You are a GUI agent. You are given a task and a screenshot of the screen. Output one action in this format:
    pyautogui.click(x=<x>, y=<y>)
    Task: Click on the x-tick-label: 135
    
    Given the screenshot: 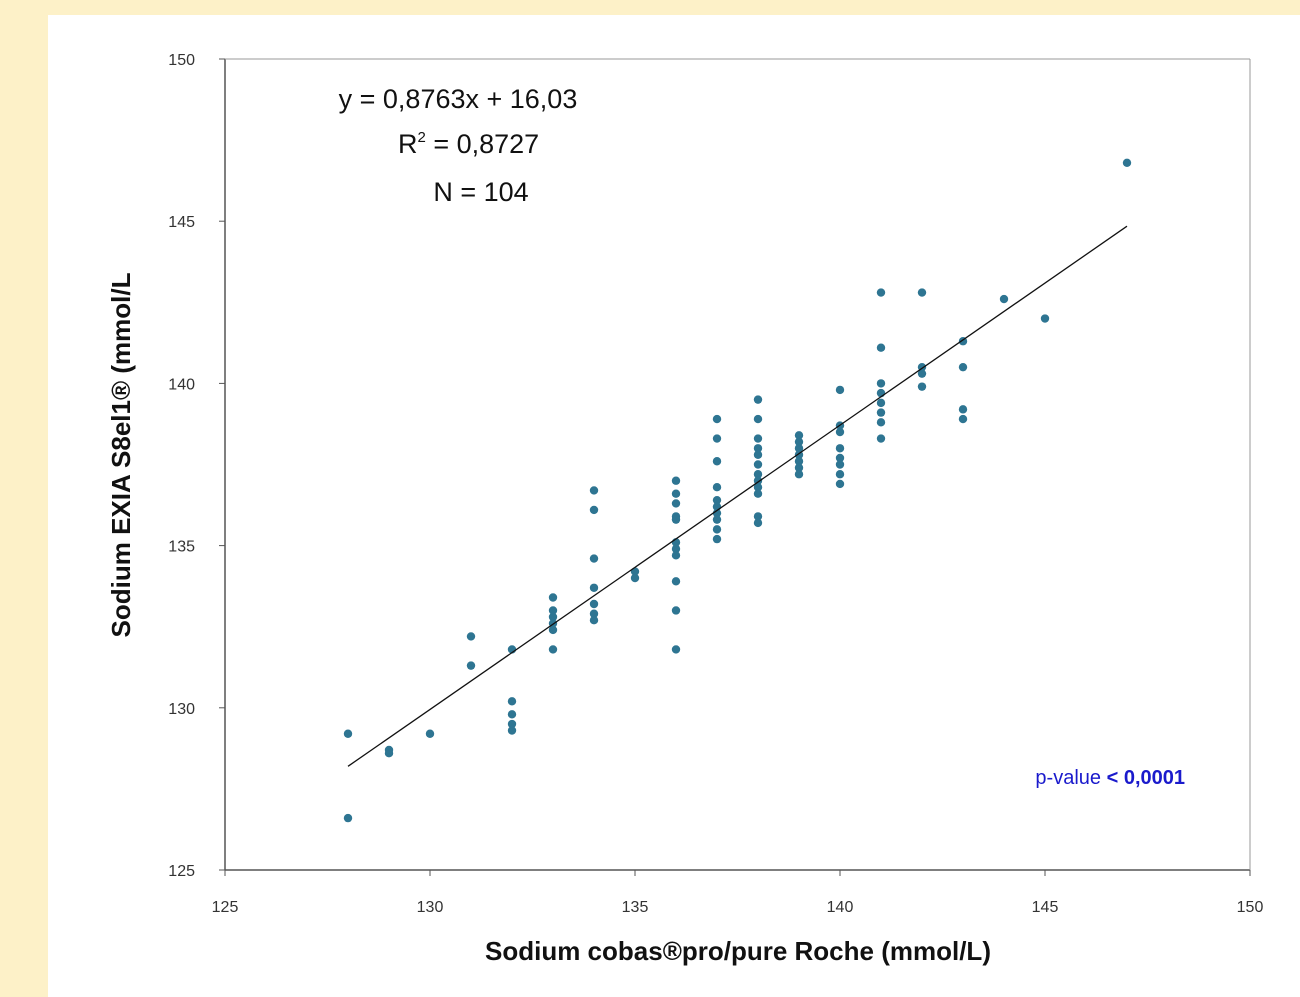 What is the action you would take?
    pyautogui.click(x=635, y=907)
    